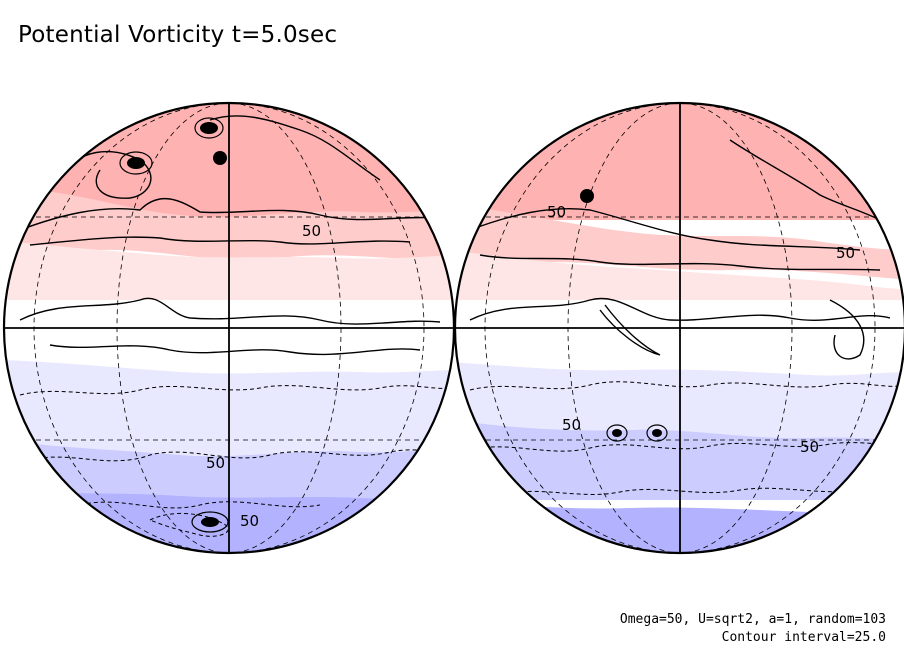 The width and height of the screenshot is (904, 654). Describe the element at coordinates (803, 637) in the screenshot. I see `contour-interval-note: Contour interval=25.0` at that location.